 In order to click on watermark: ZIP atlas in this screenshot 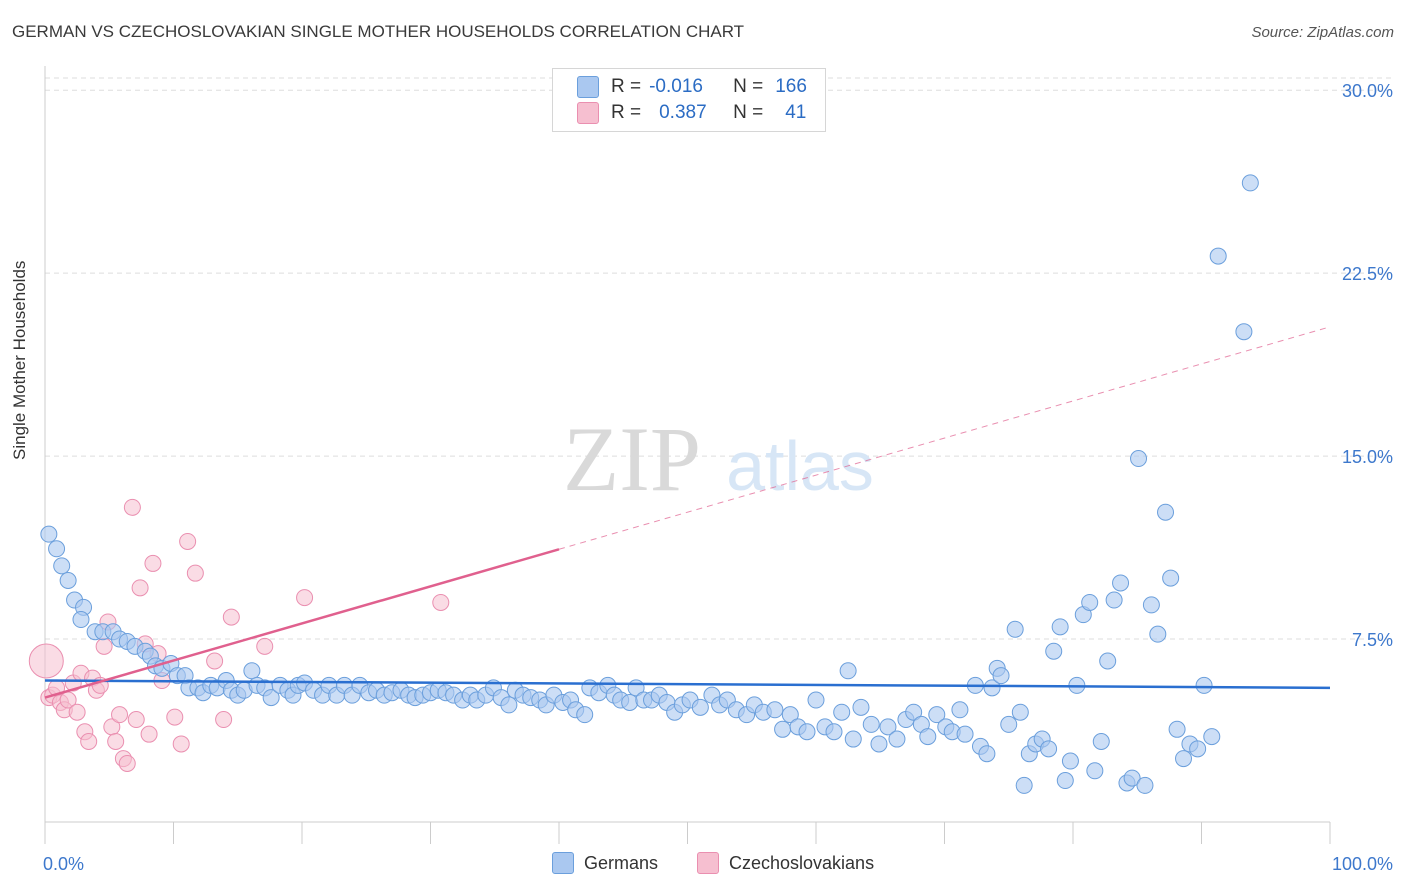, I will do `click(718, 459)`.